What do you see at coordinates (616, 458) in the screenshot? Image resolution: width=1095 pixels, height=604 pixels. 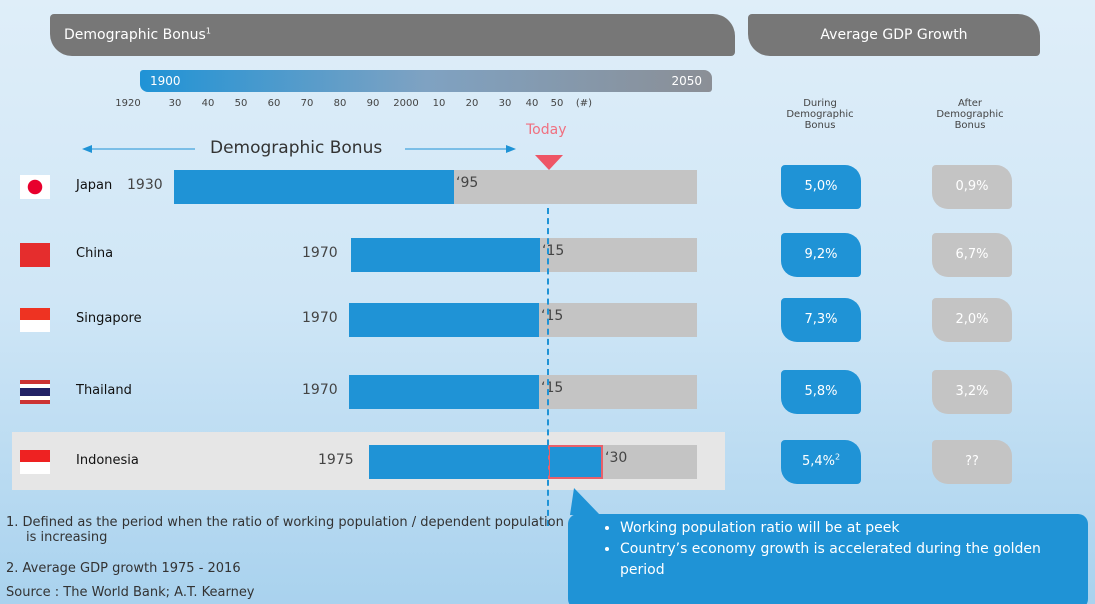 I see `end-label: ‘30` at bounding box center [616, 458].